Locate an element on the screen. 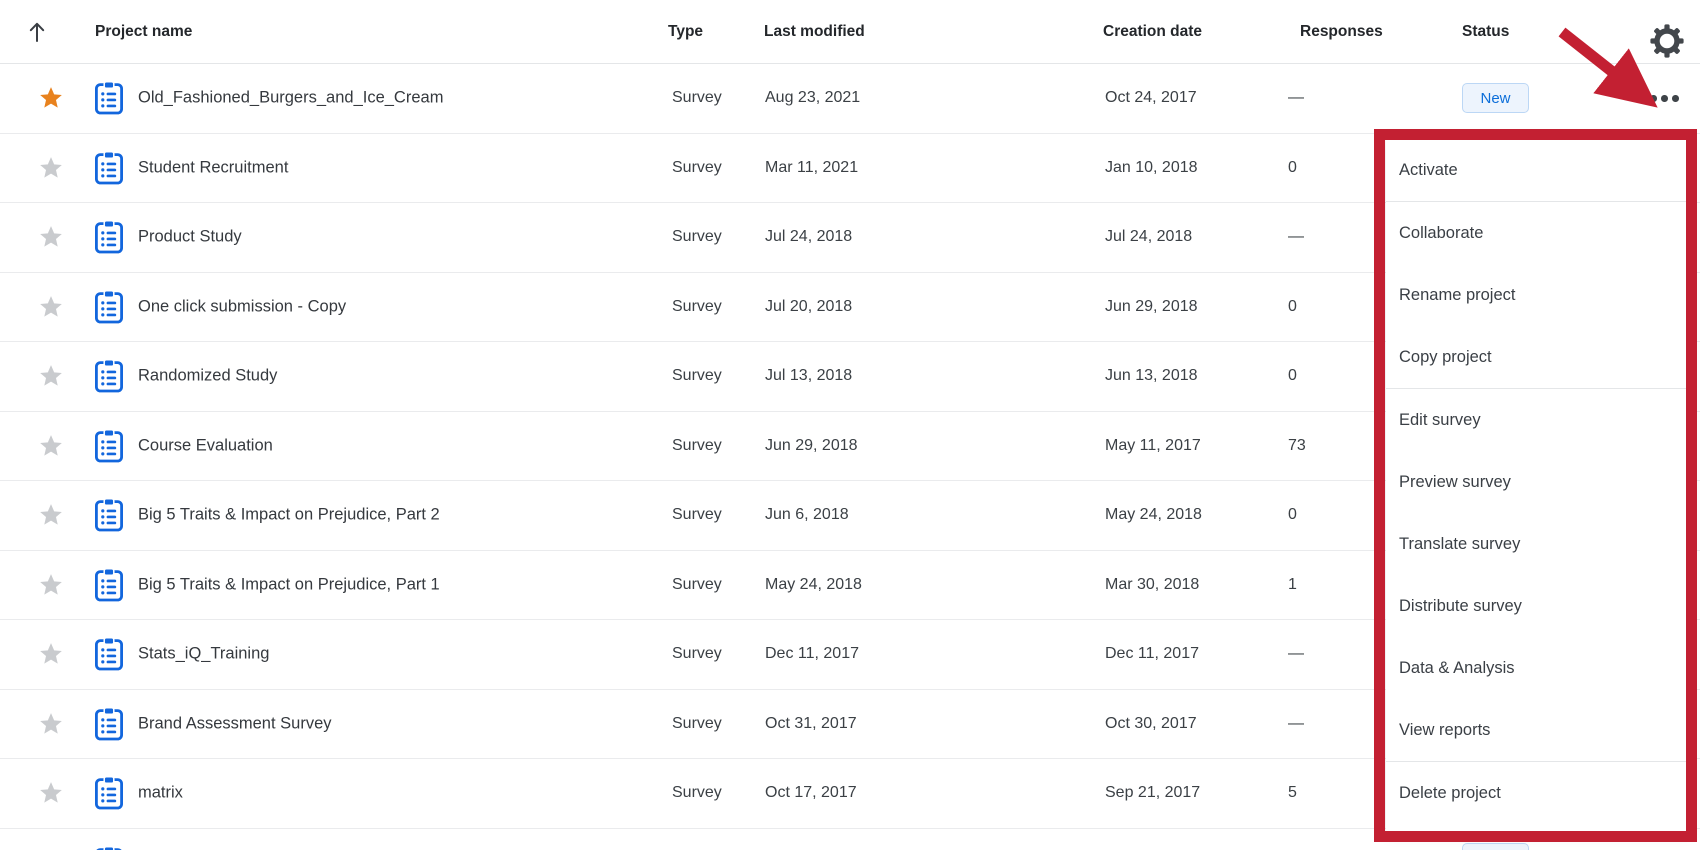 The width and height of the screenshot is (1700, 850). last-modified: Dec 11, 2017 is located at coordinates (812, 654).